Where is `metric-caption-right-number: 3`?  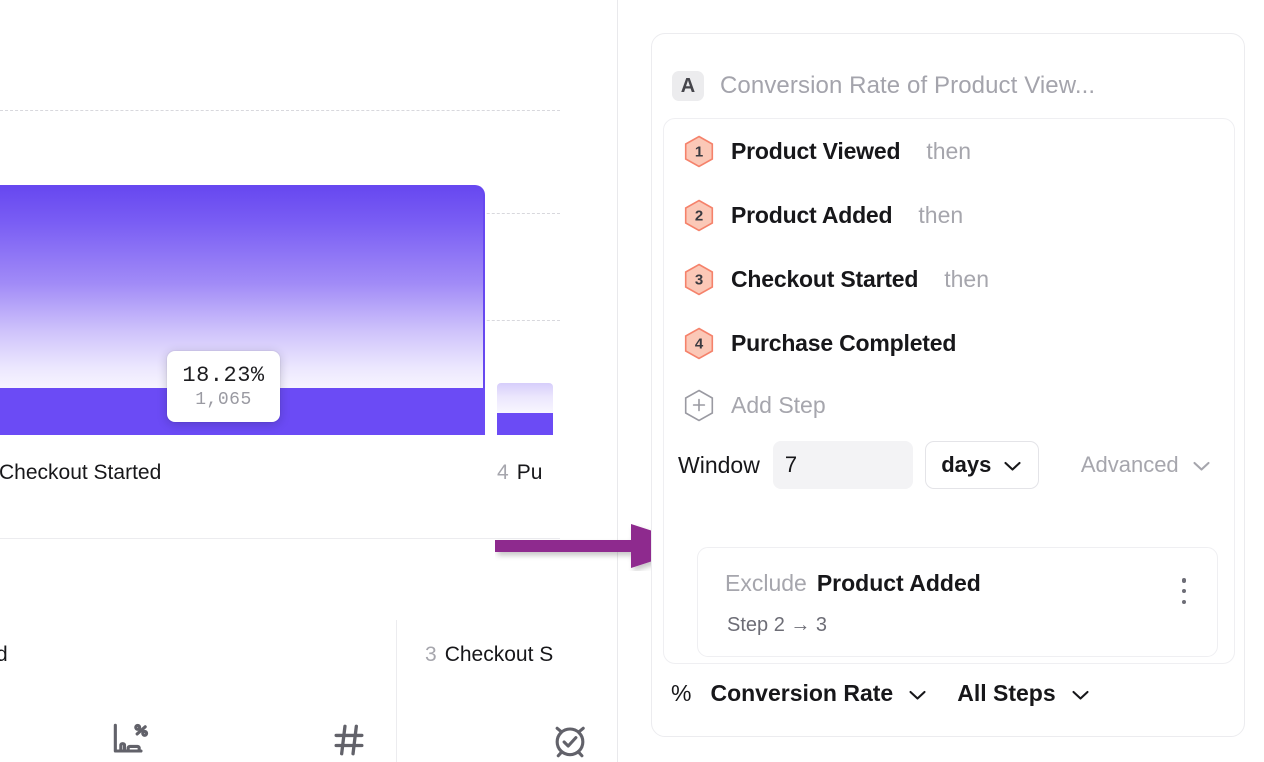 metric-caption-right-number: 3 is located at coordinates (431, 654).